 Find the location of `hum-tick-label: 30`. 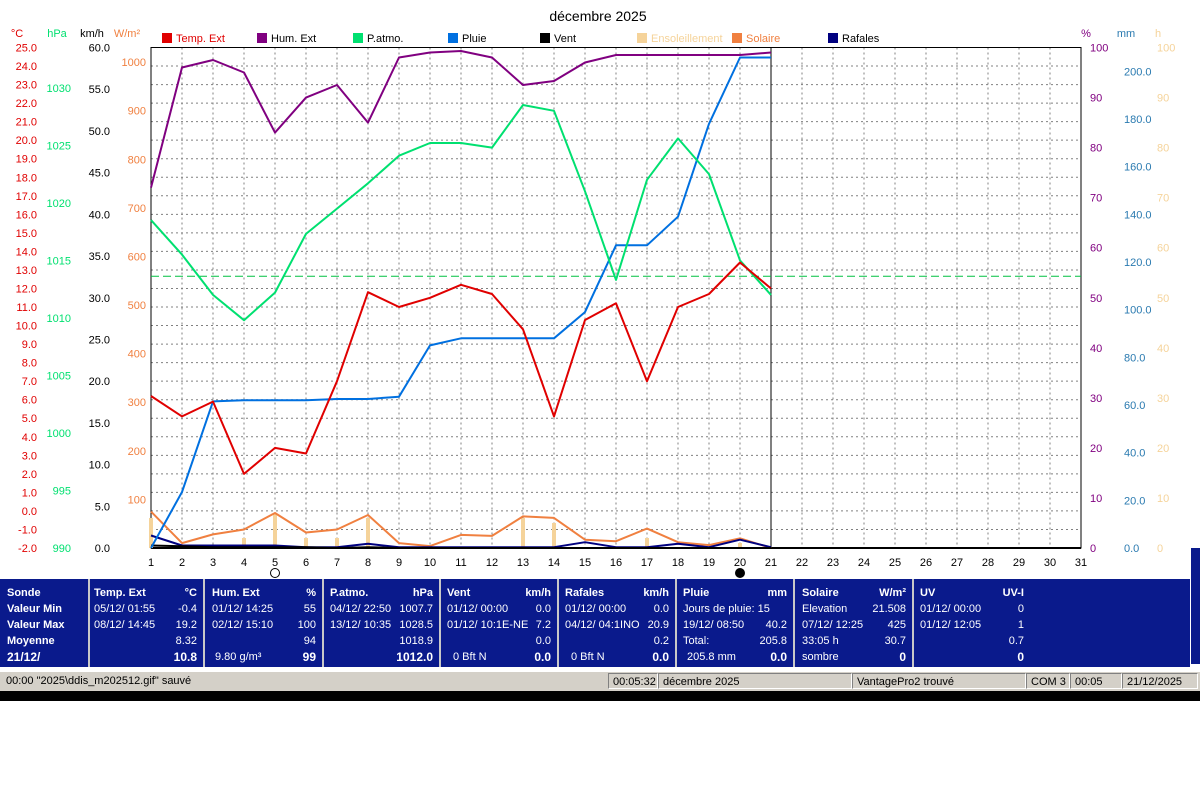

hum-tick-label: 30 is located at coordinates (1096, 399).